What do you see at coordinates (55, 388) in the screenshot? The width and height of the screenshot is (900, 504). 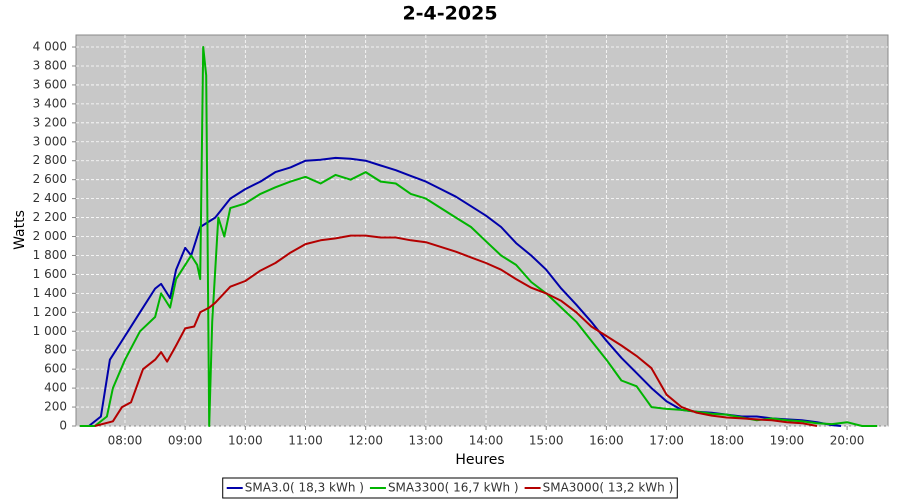 I see `y-tick-label: 400` at bounding box center [55, 388].